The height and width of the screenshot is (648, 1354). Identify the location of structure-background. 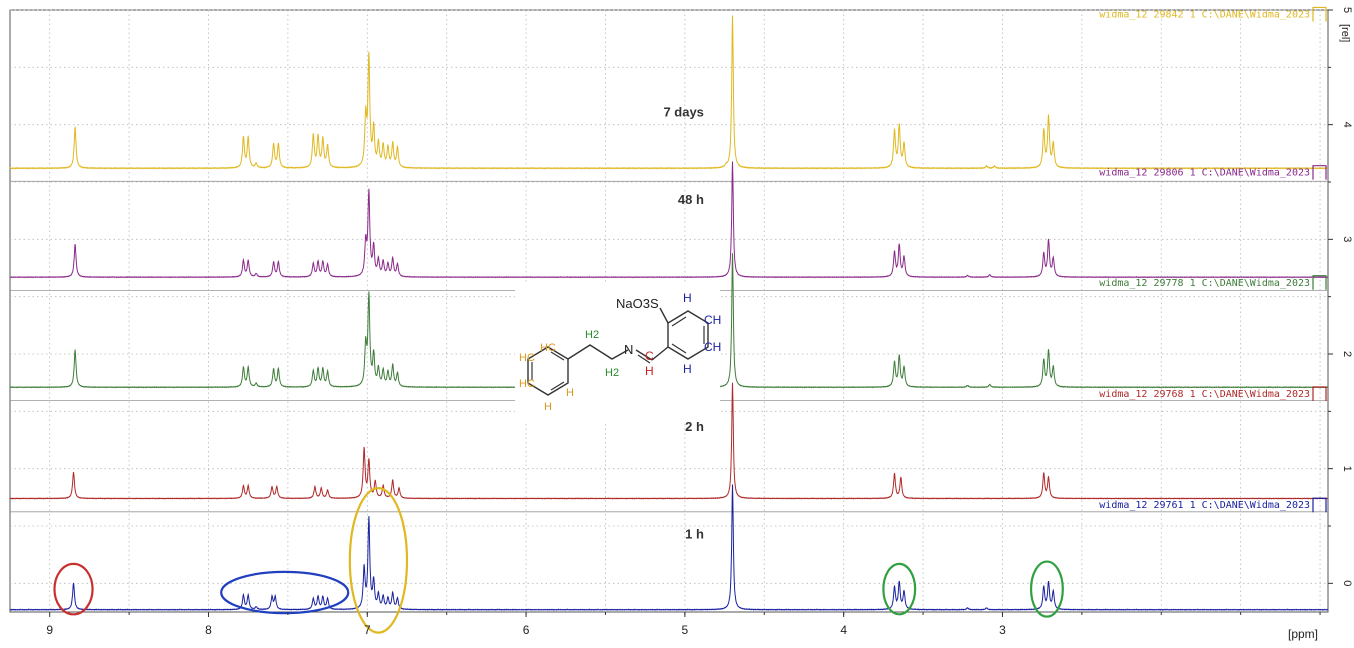
(617, 352).